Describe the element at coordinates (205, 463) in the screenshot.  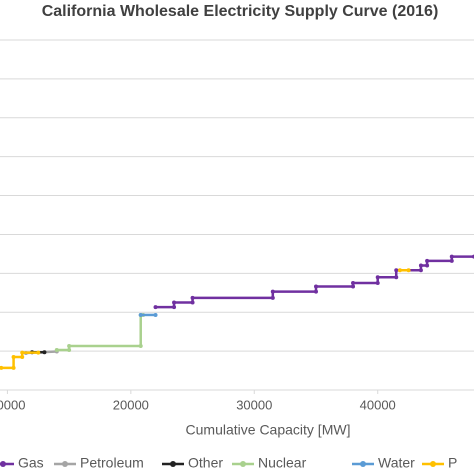
I see `legend-label: Other` at that location.